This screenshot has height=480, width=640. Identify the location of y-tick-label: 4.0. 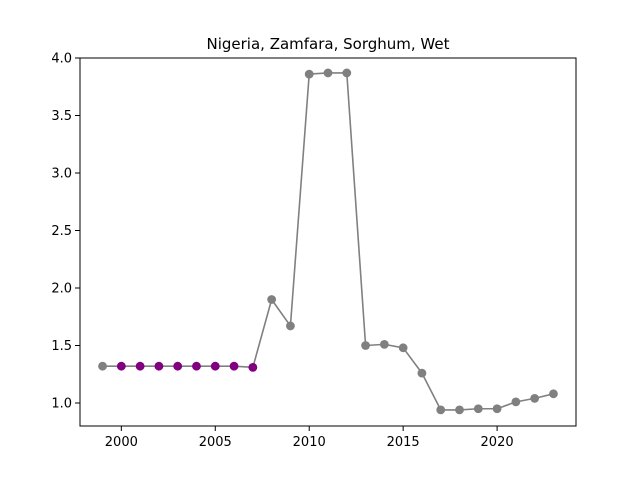
(61, 59).